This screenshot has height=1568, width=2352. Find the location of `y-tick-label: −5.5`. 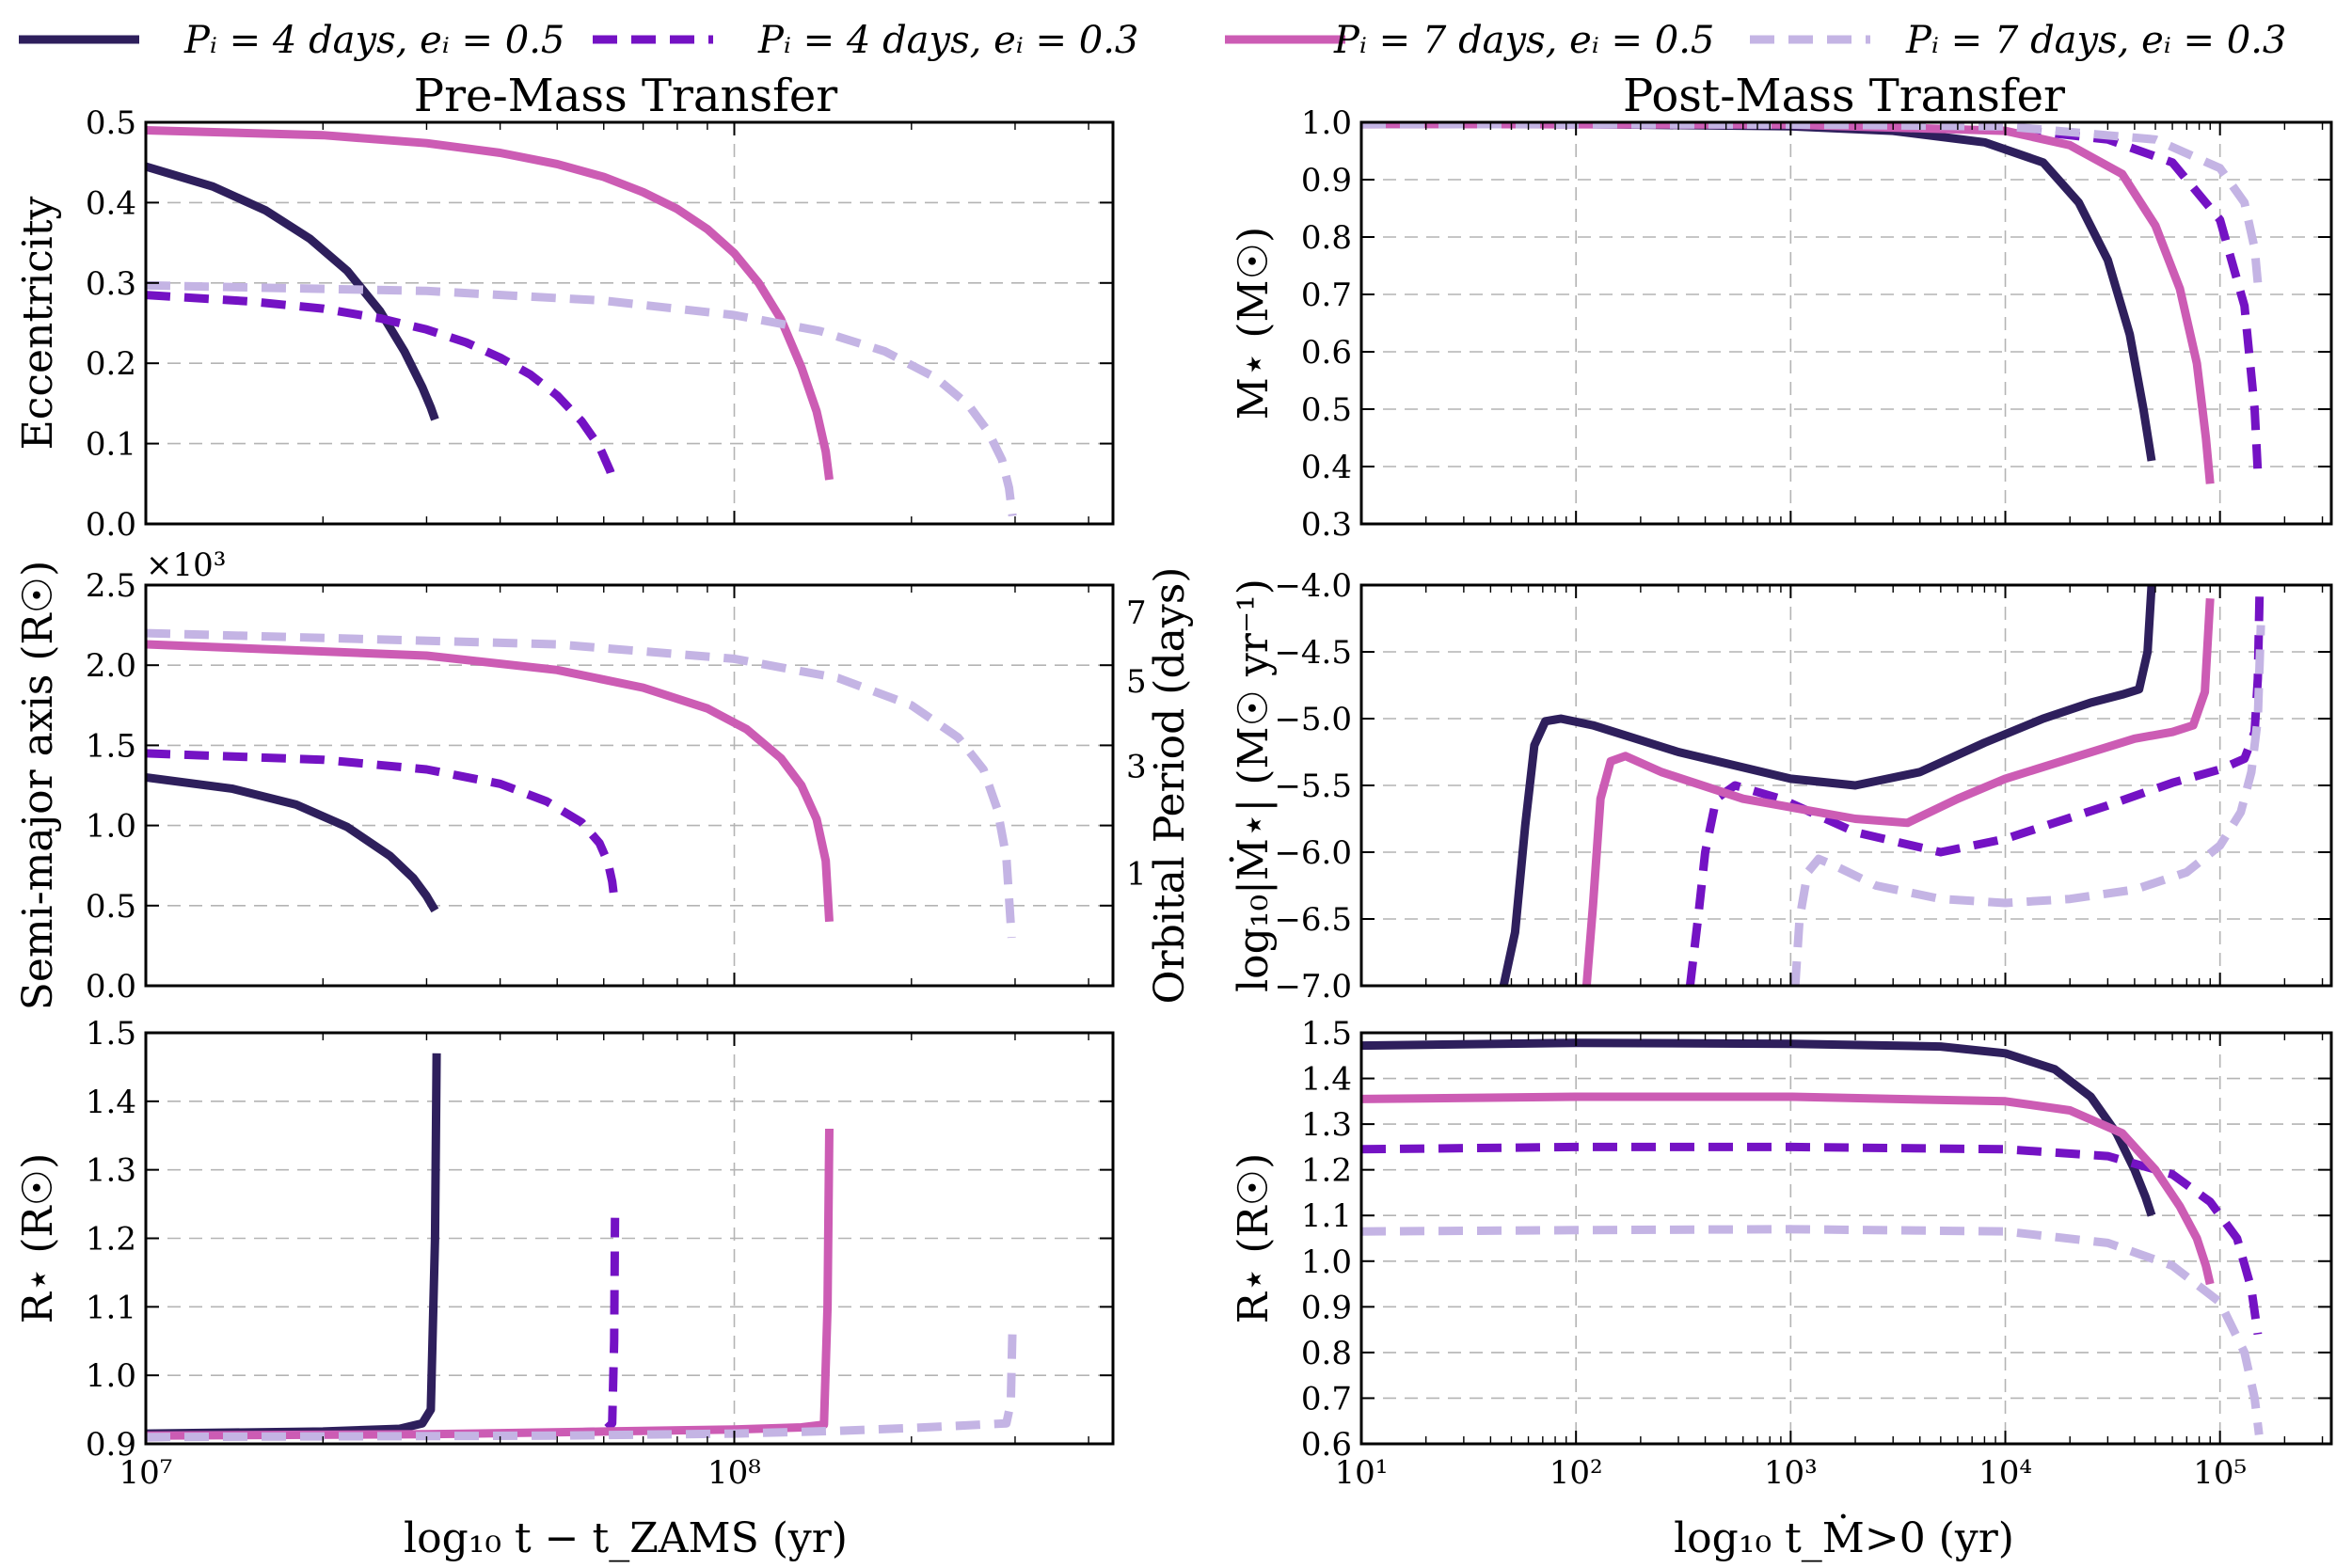

y-tick-label: −5.5 is located at coordinates (1313, 786).